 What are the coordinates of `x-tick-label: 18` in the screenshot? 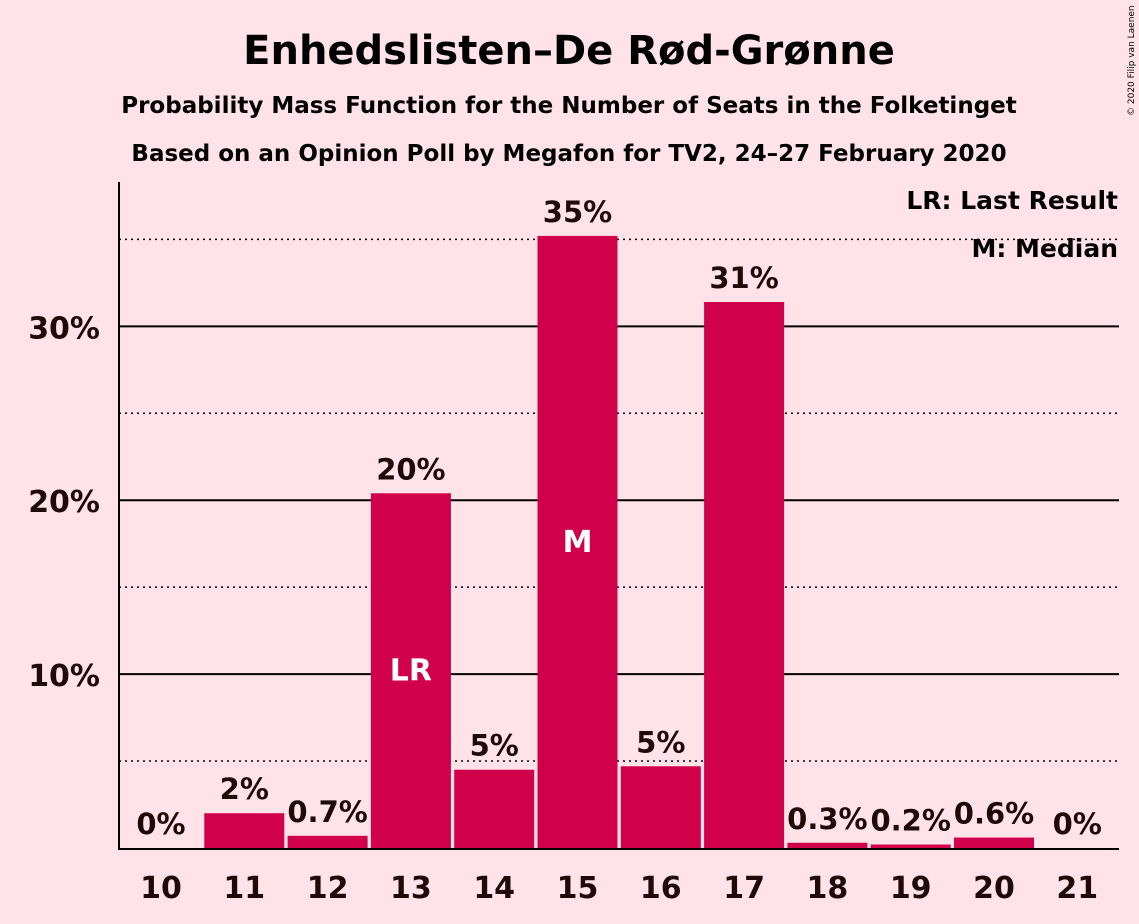 It's located at (828, 888).